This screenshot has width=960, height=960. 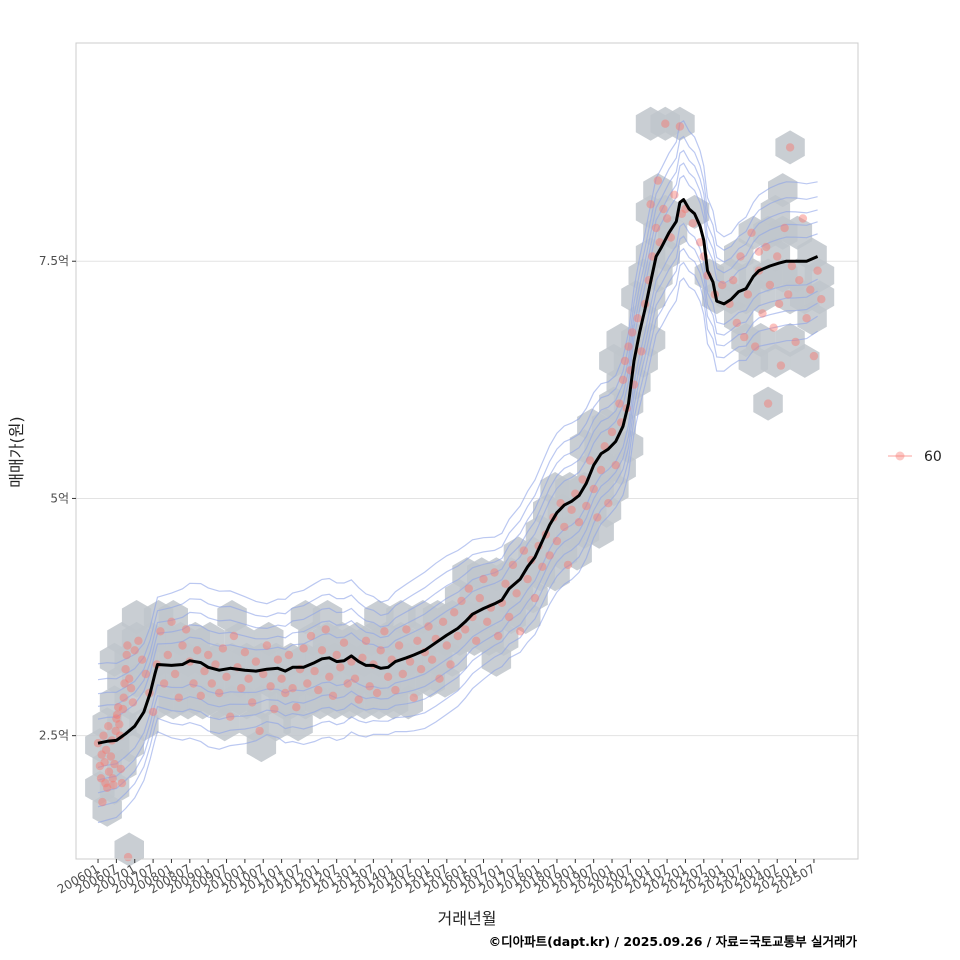 I want to click on y-tick-label: 2.5억, so click(x=54, y=736).